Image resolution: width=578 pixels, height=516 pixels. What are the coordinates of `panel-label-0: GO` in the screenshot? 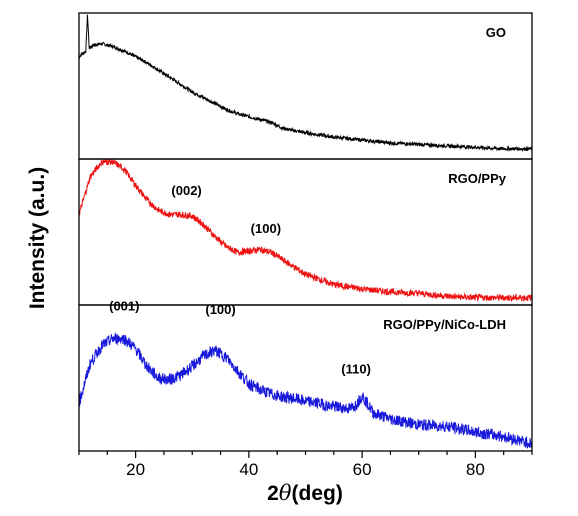 It's located at (496, 32).